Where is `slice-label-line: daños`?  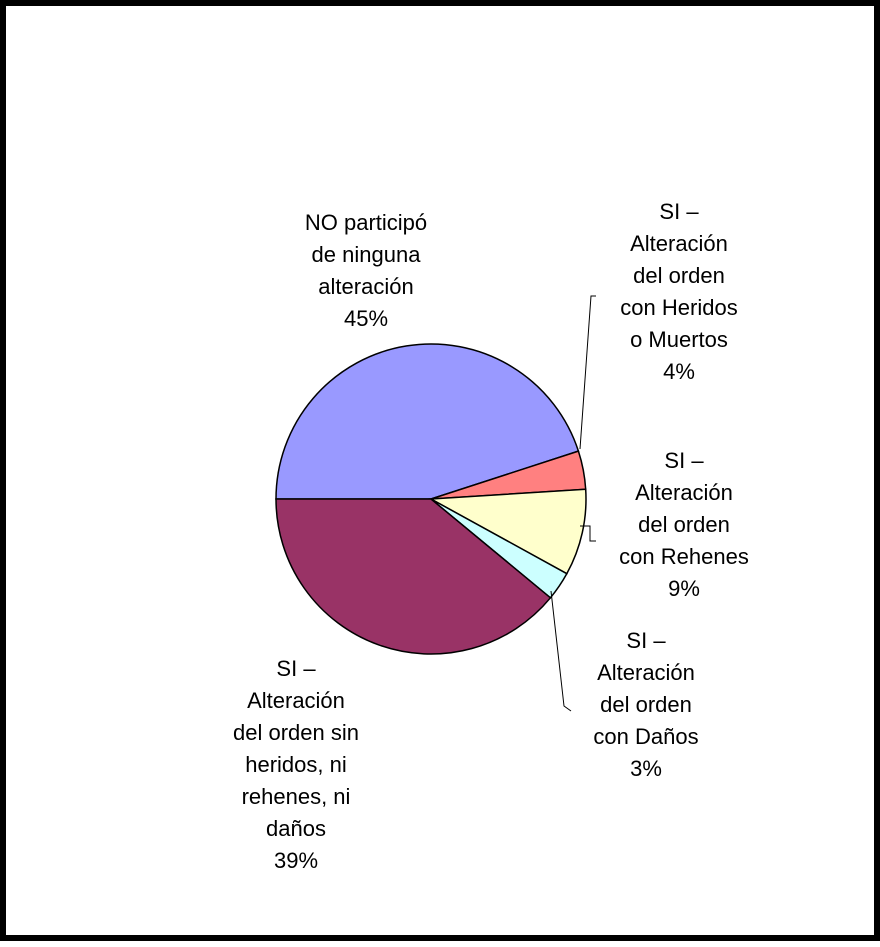
slice-label-line: daños is located at coordinates (296, 828).